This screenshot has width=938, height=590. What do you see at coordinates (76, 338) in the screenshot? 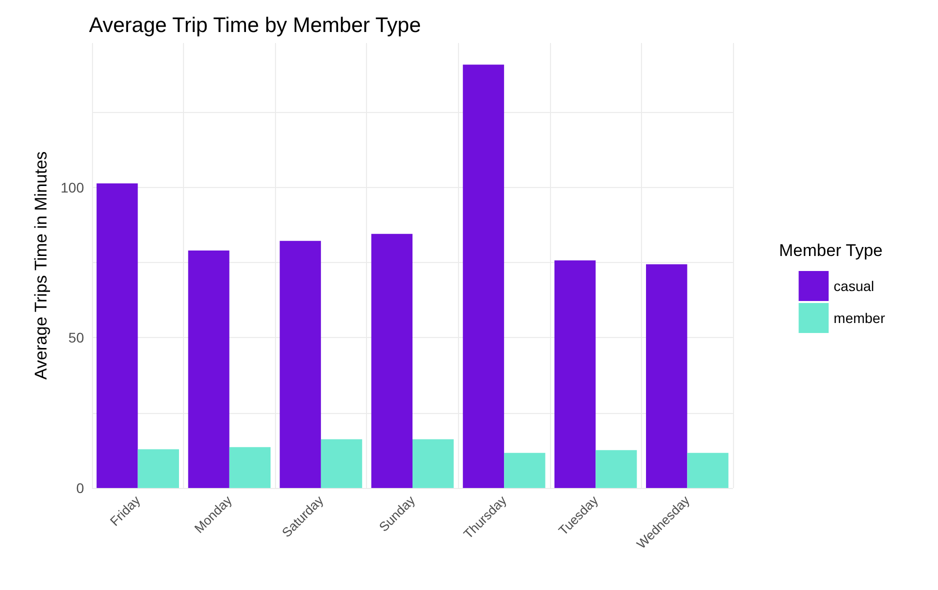
I see `y-tick-label: 50` at bounding box center [76, 338].